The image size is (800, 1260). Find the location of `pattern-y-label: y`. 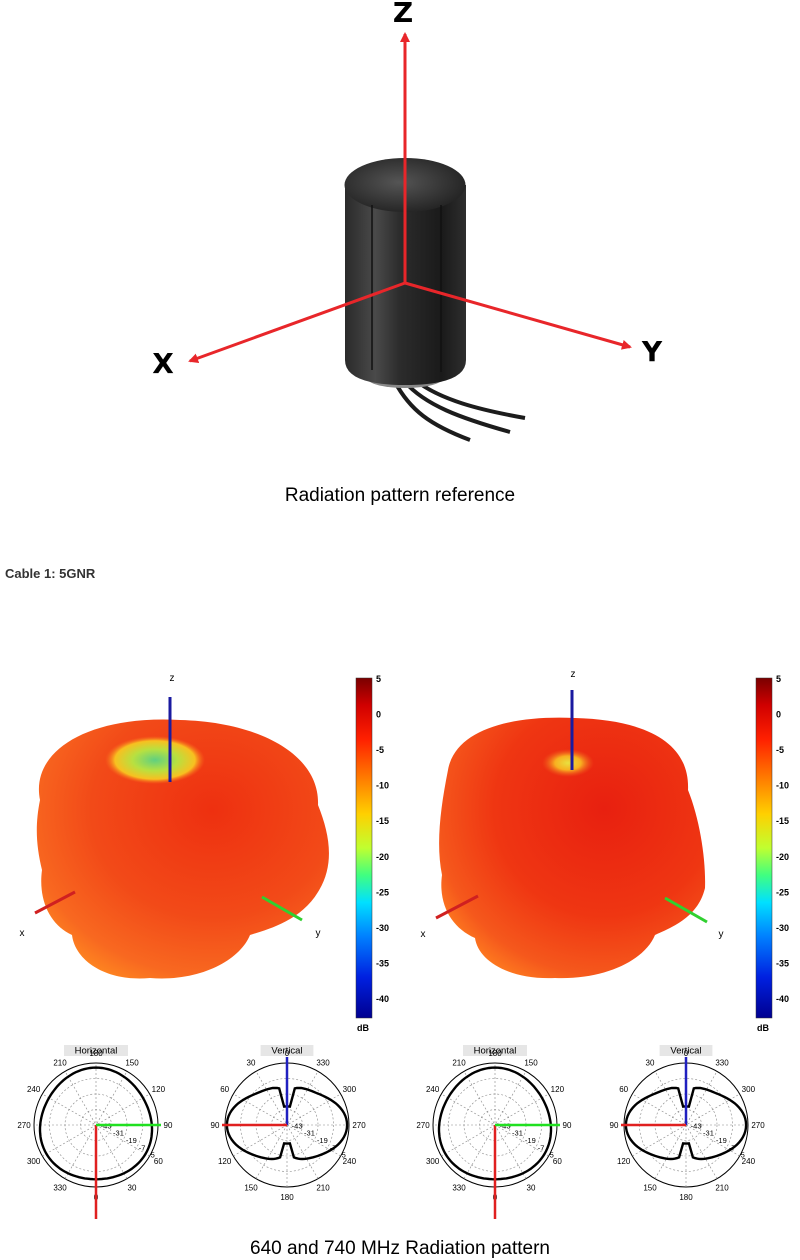

pattern-y-label: y is located at coordinates (721, 934).